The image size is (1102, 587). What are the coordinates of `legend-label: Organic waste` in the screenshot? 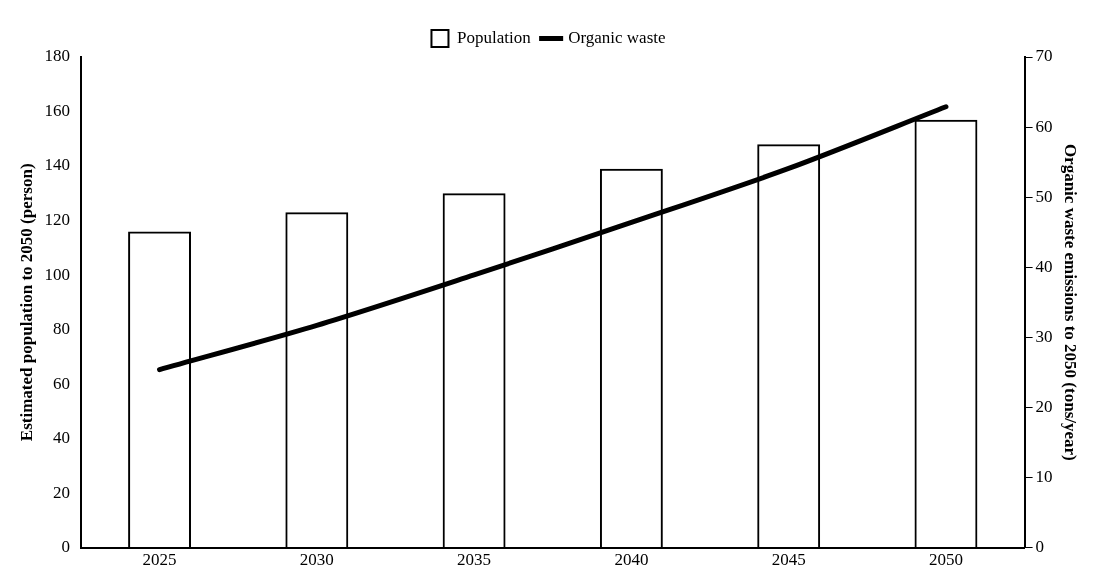 It's located at (617, 37).